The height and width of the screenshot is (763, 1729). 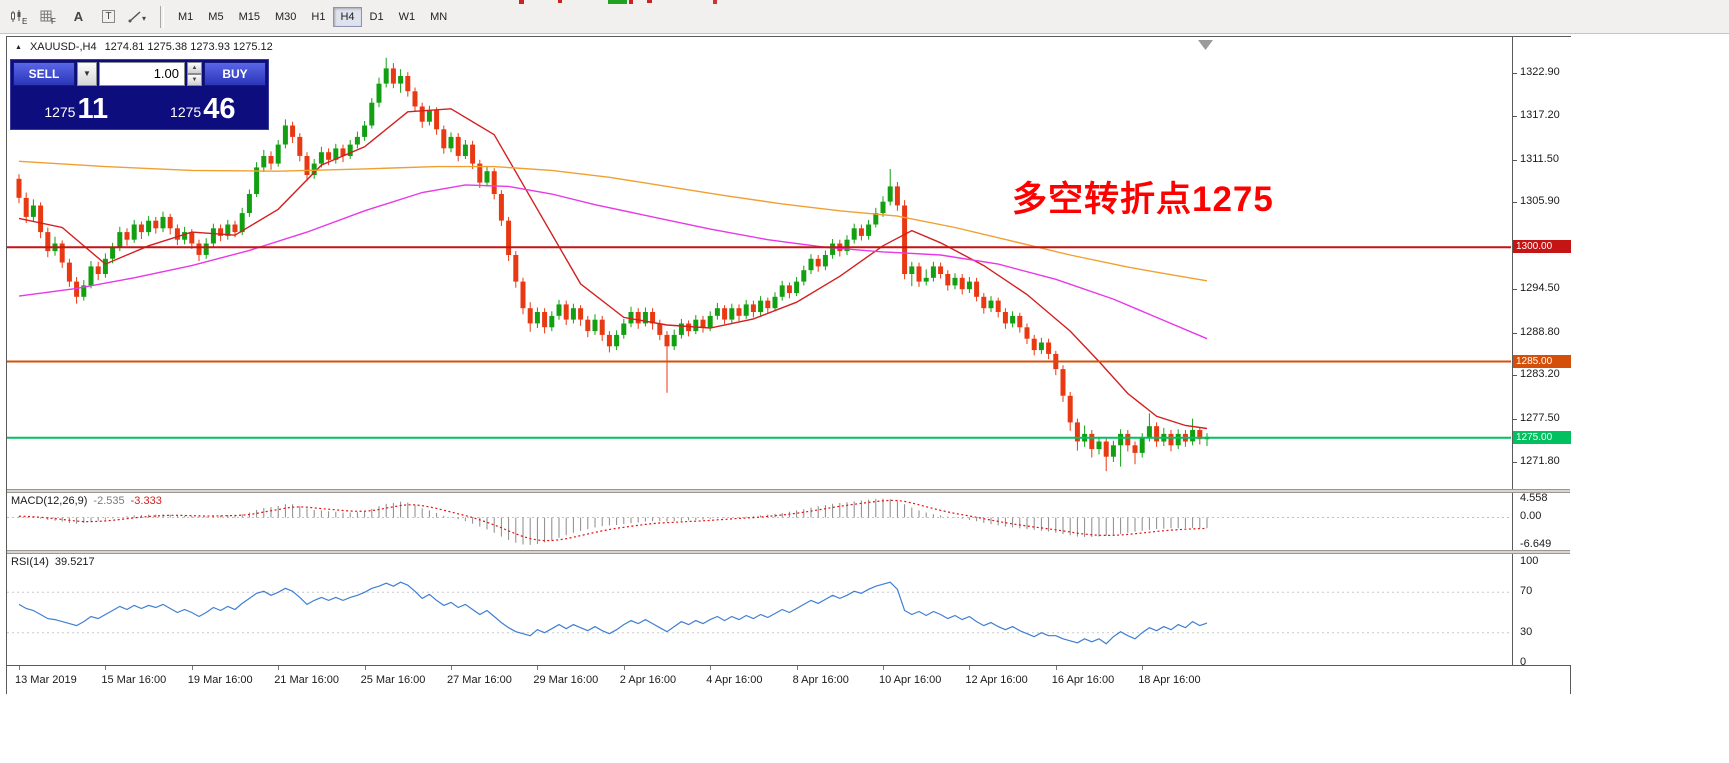 I want to click on collapse-arrow-icon: ▲, so click(x=18, y=47).